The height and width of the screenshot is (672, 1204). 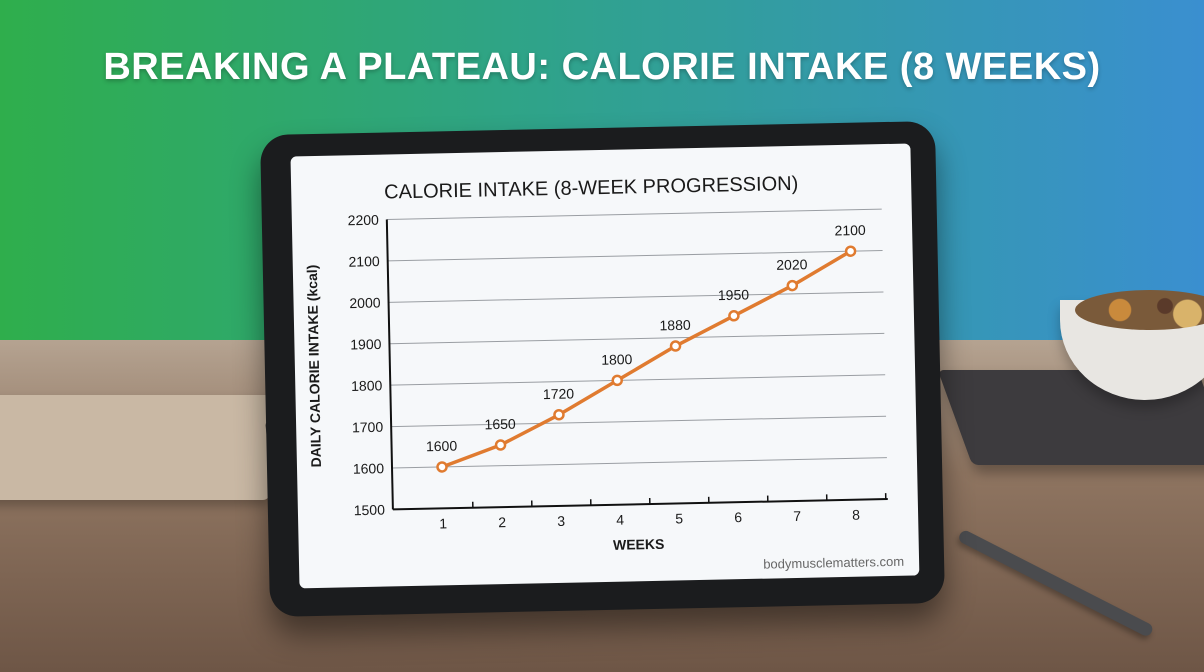 What do you see at coordinates (792, 264) in the screenshot?
I see `data-label: 2020` at bounding box center [792, 264].